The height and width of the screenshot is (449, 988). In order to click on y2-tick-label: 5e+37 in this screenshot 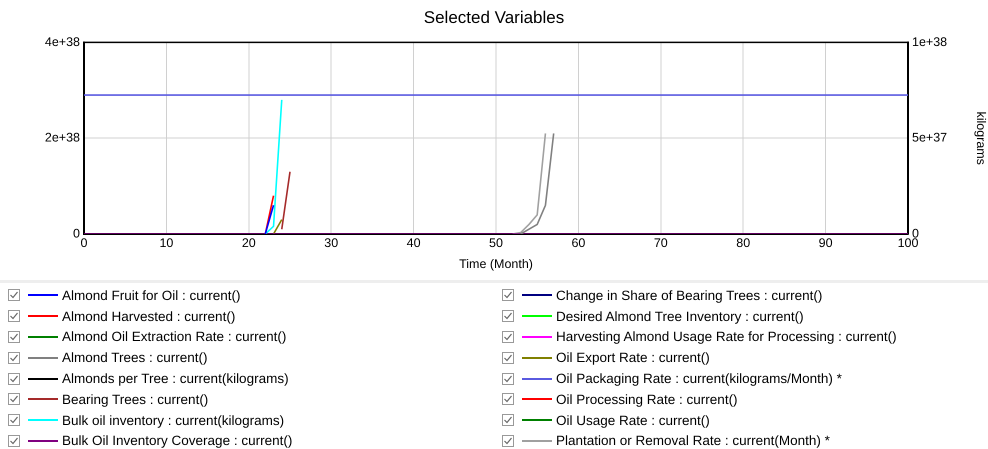, I will do `click(930, 137)`.